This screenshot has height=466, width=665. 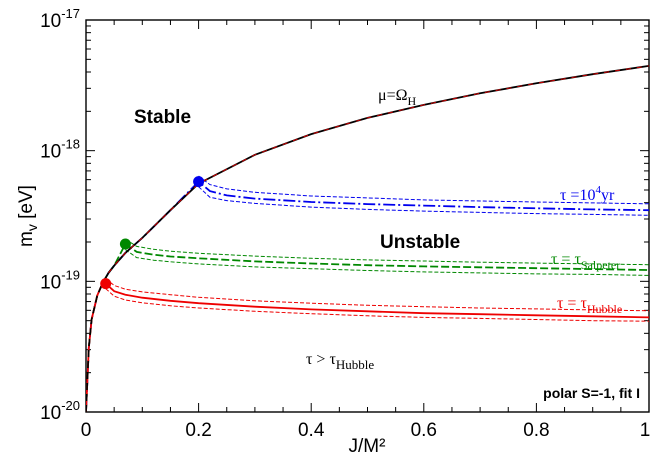 I want to click on series-label-salpeter-main: τ = τ, so click(x=566, y=259).